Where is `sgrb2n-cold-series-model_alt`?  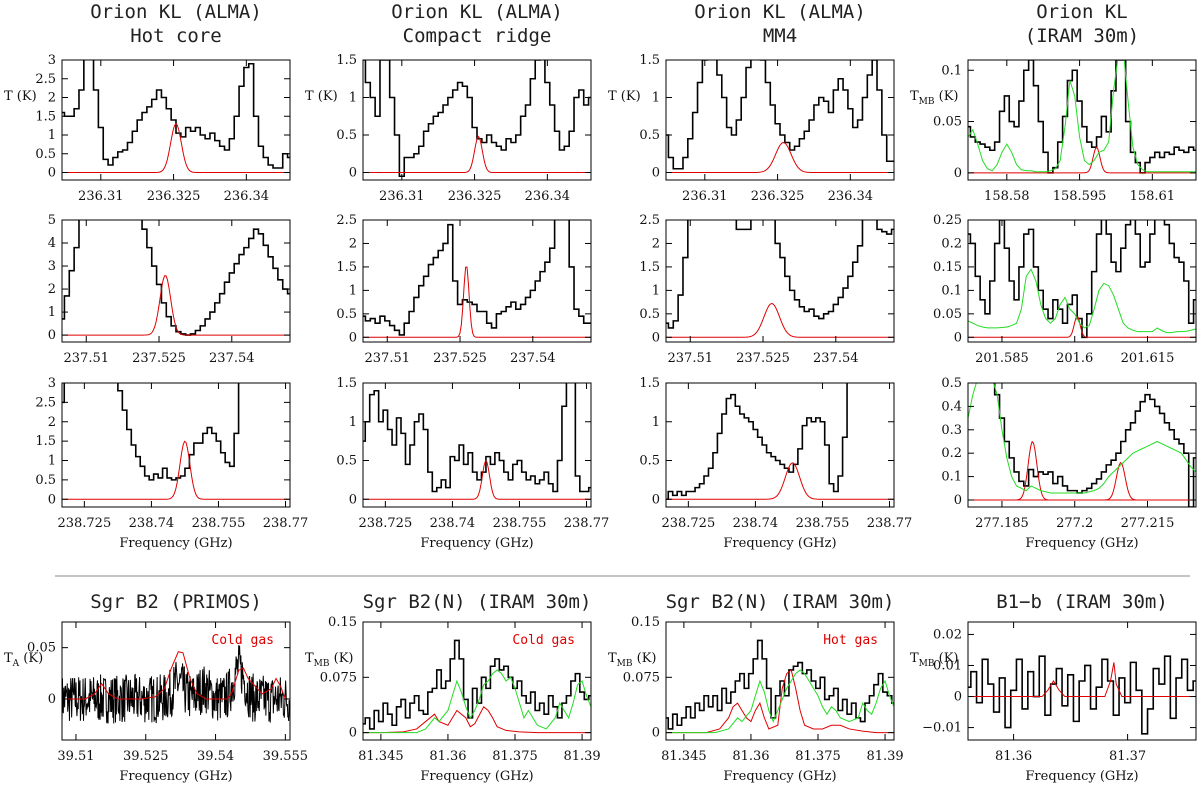
sgrb2n-cold-series-model_alt is located at coordinates (477, 701).